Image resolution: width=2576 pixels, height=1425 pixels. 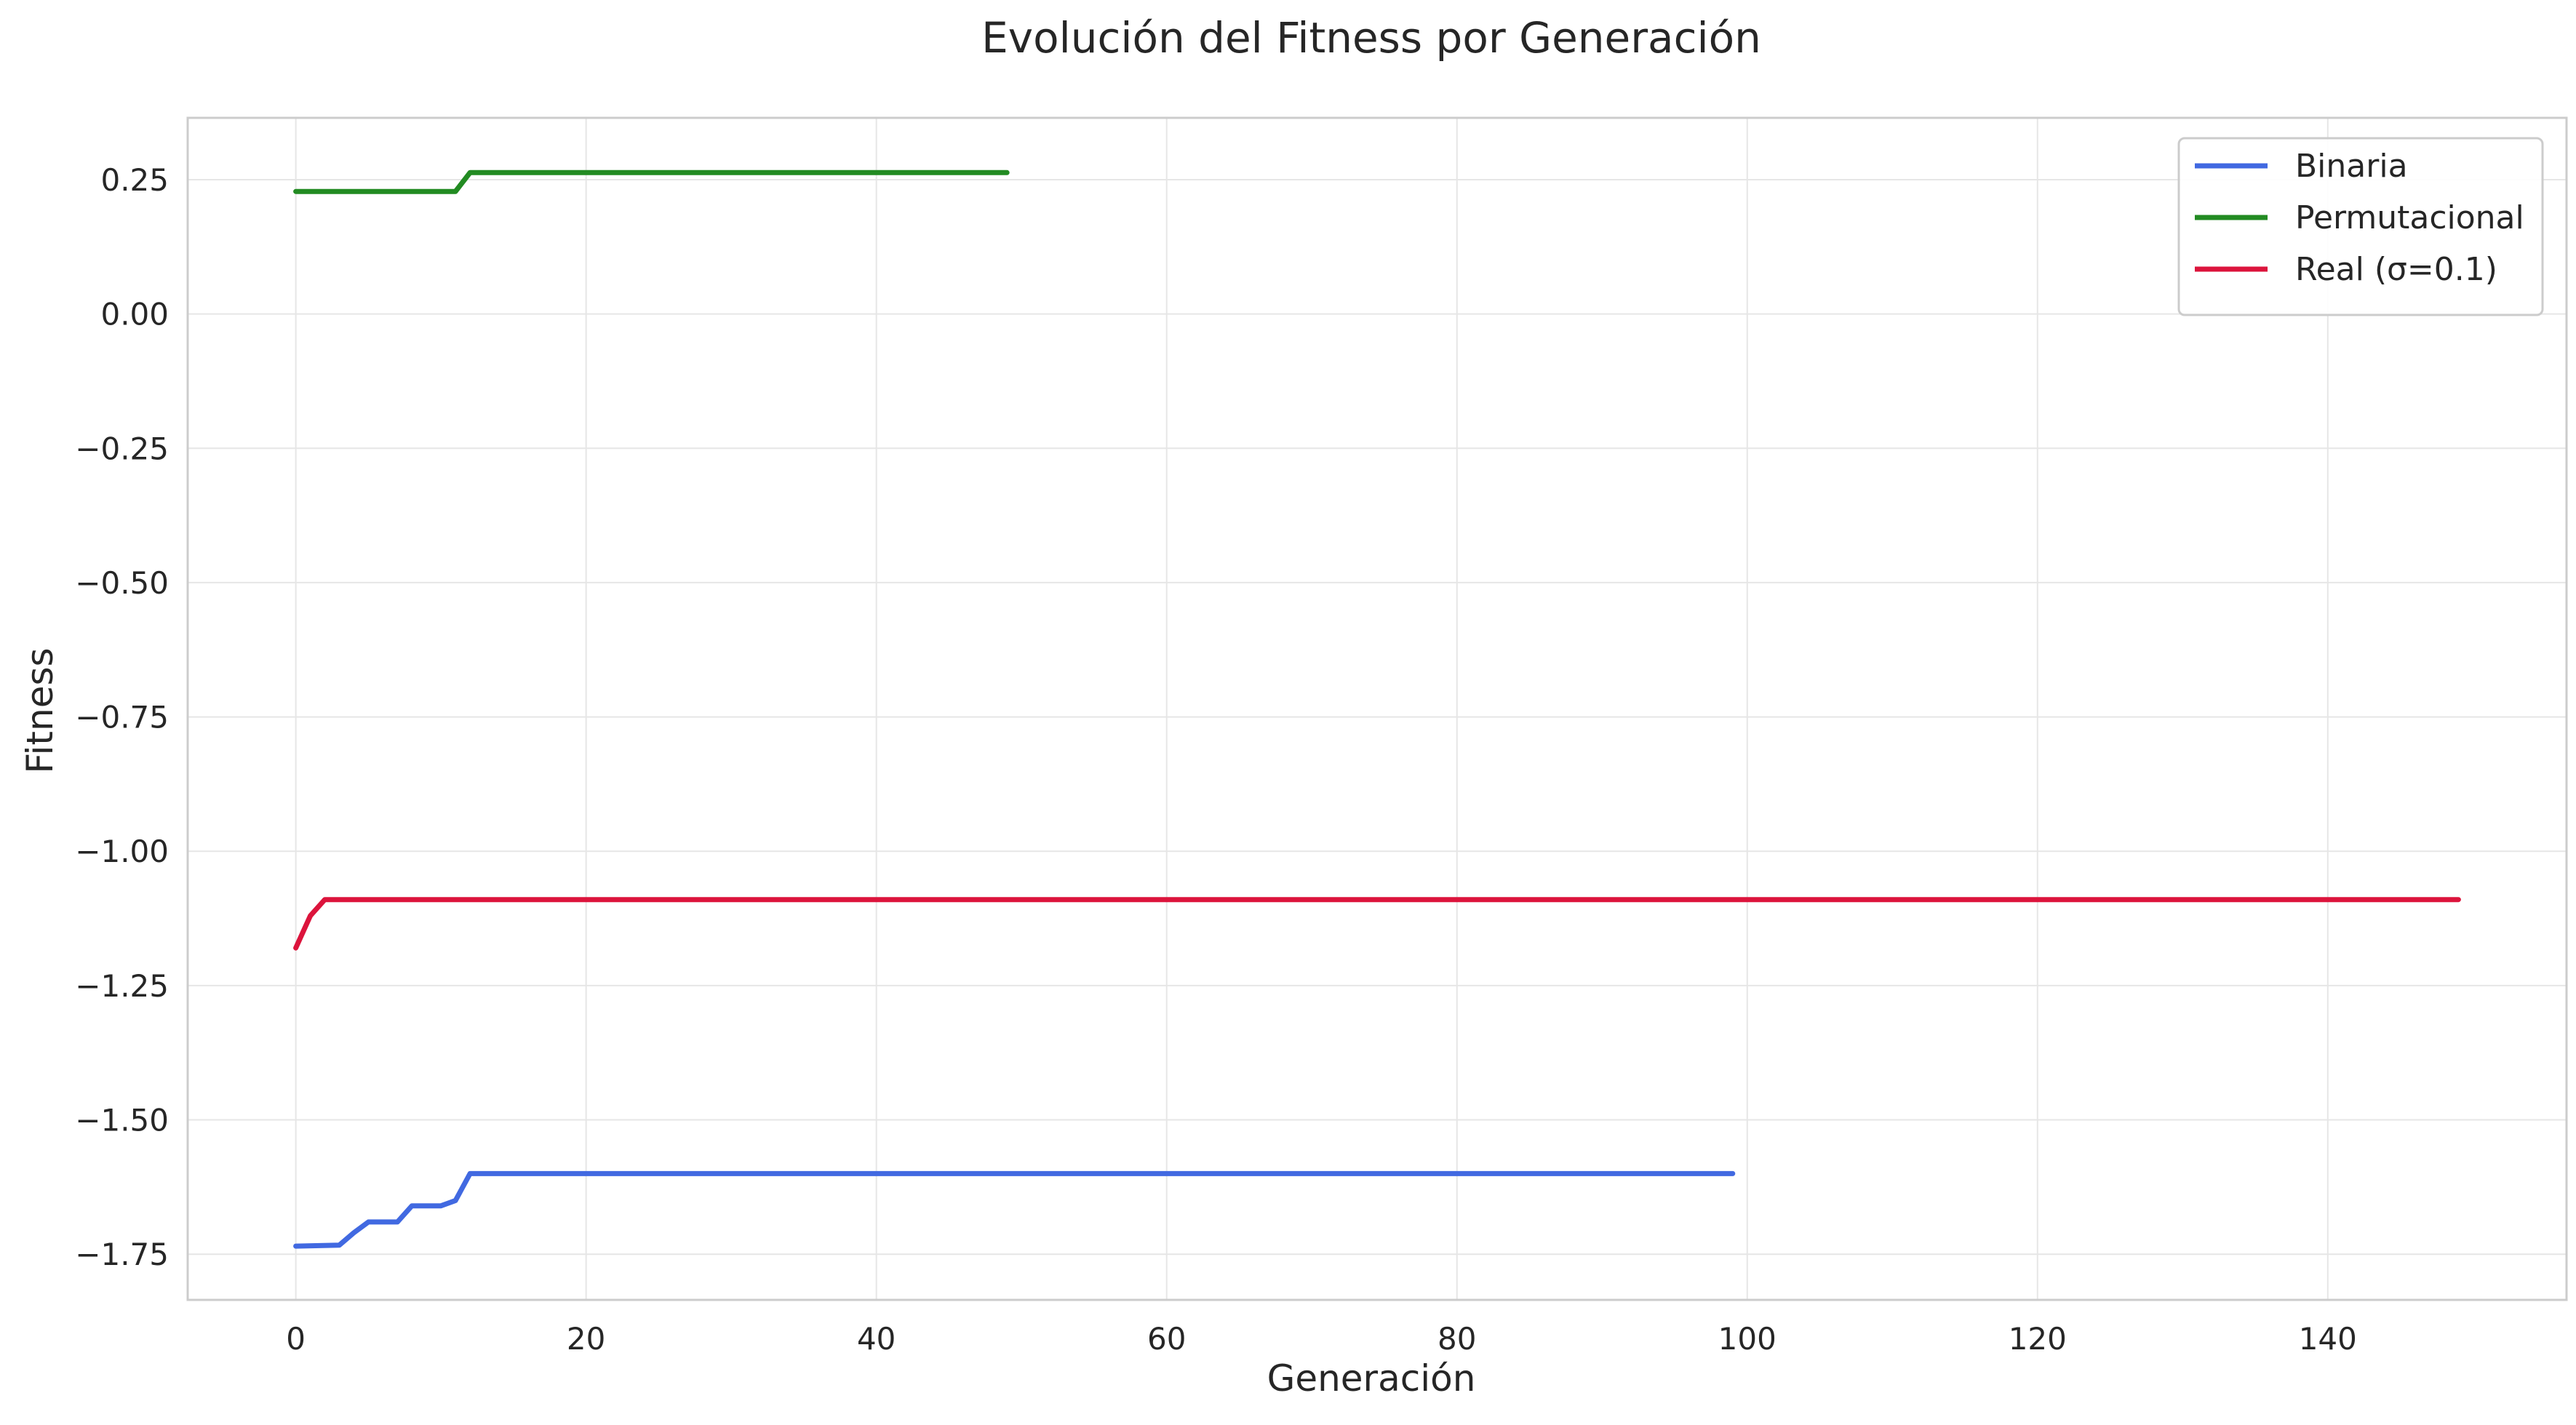 I want to click on x-tick-label: 40, so click(x=876, y=1339).